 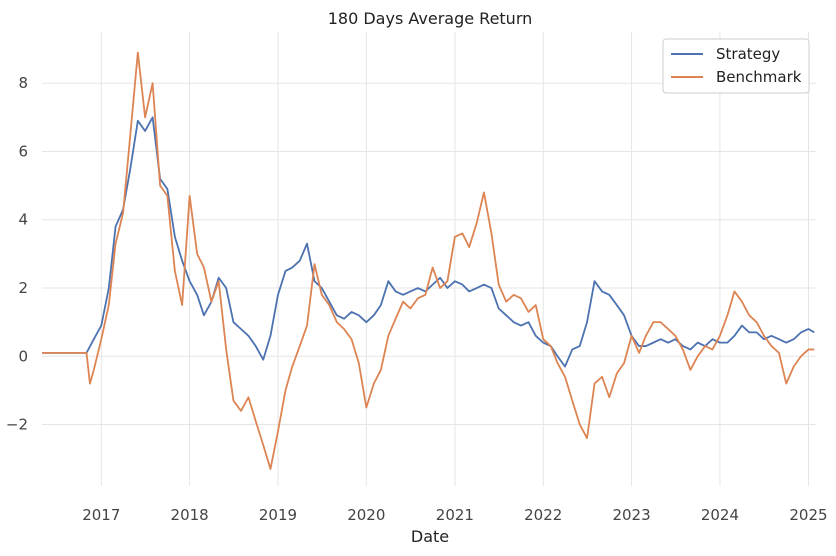 What do you see at coordinates (23, 83) in the screenshot?
I see `y-tick-label: 8` at bounding box center [23, 83].